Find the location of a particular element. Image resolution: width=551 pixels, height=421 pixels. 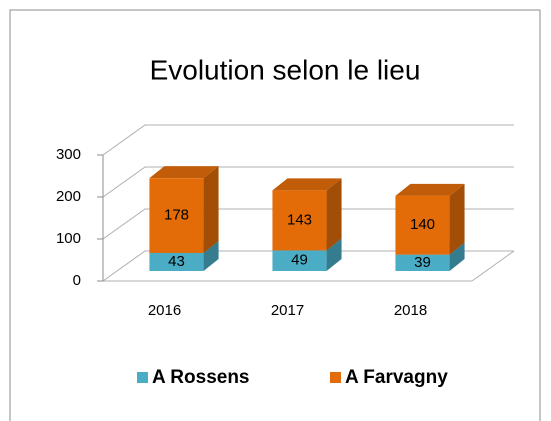

data-label: 140 is located at coordinates (422, 224).